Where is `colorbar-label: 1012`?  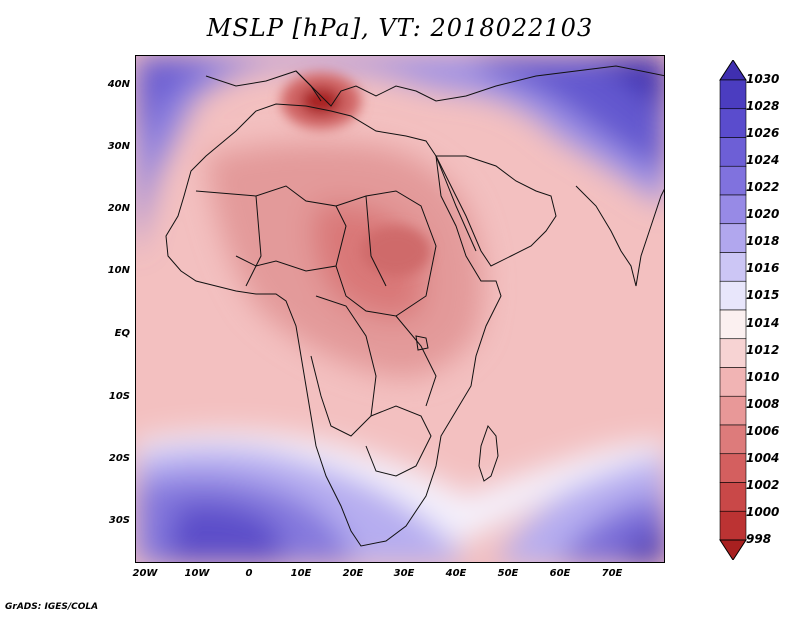
colorbar-label: 1012 is located at coordinates (763, 349).